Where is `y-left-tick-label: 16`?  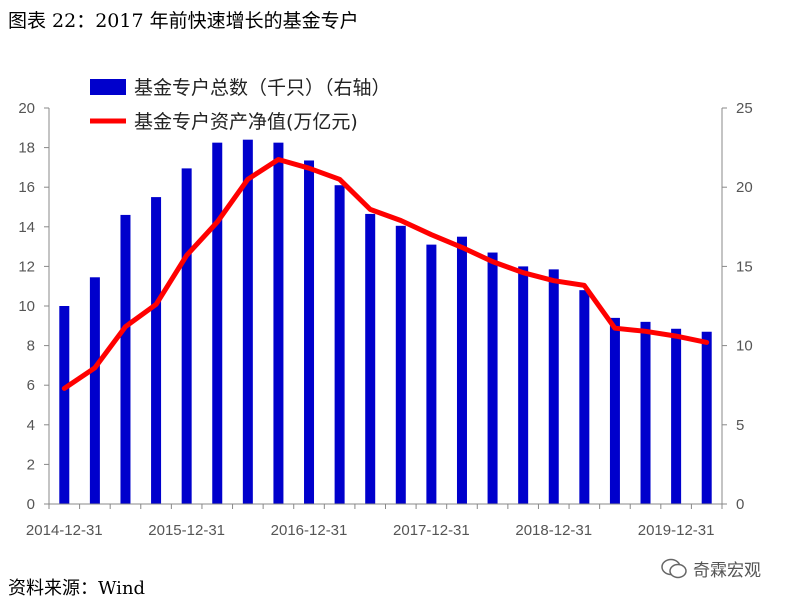 y-left-tick-label: 16 is located at coordinates (26, 187).